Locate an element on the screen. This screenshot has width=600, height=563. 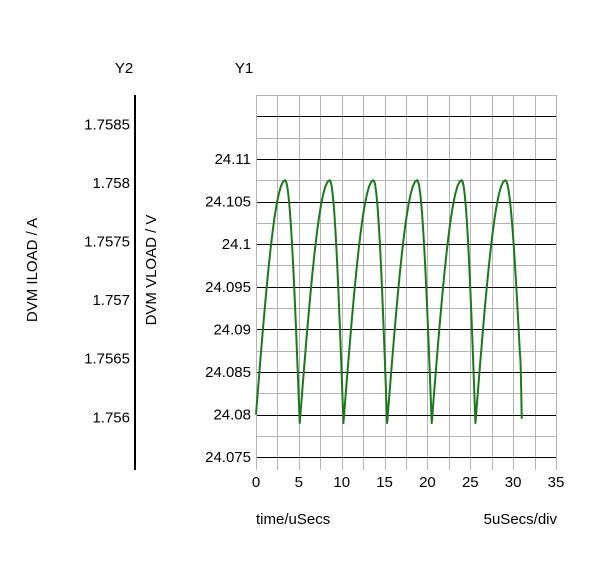
y2-tick-label: 1.756 is located at coordinates (111, 417).